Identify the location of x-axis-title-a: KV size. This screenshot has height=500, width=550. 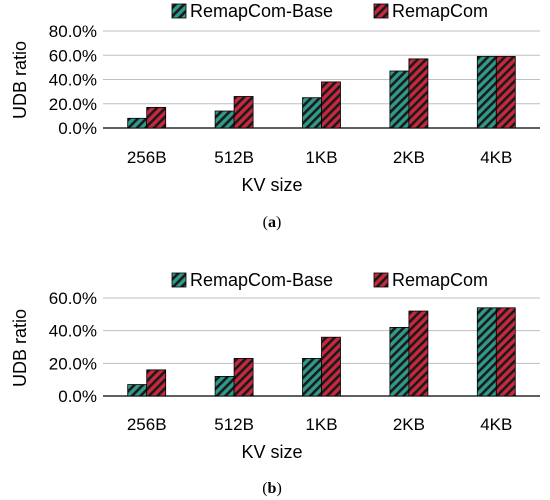
(271, 185).